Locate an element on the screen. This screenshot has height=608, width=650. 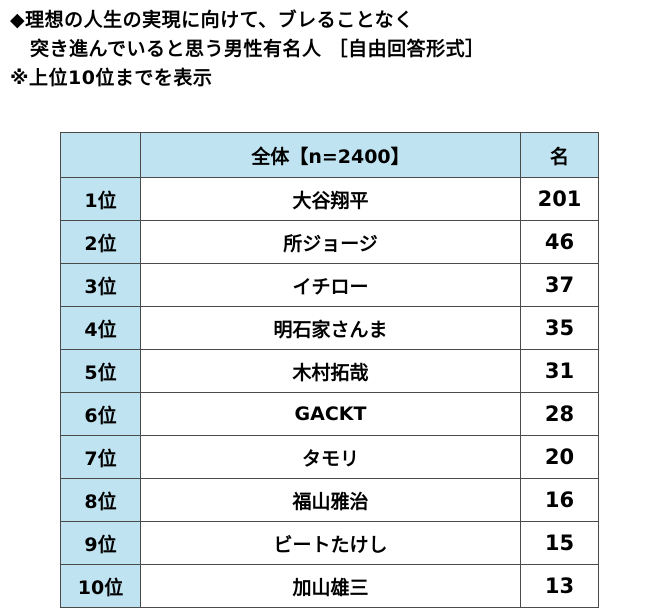
rank-cell: 1位 is located at coordinates (100, 199).